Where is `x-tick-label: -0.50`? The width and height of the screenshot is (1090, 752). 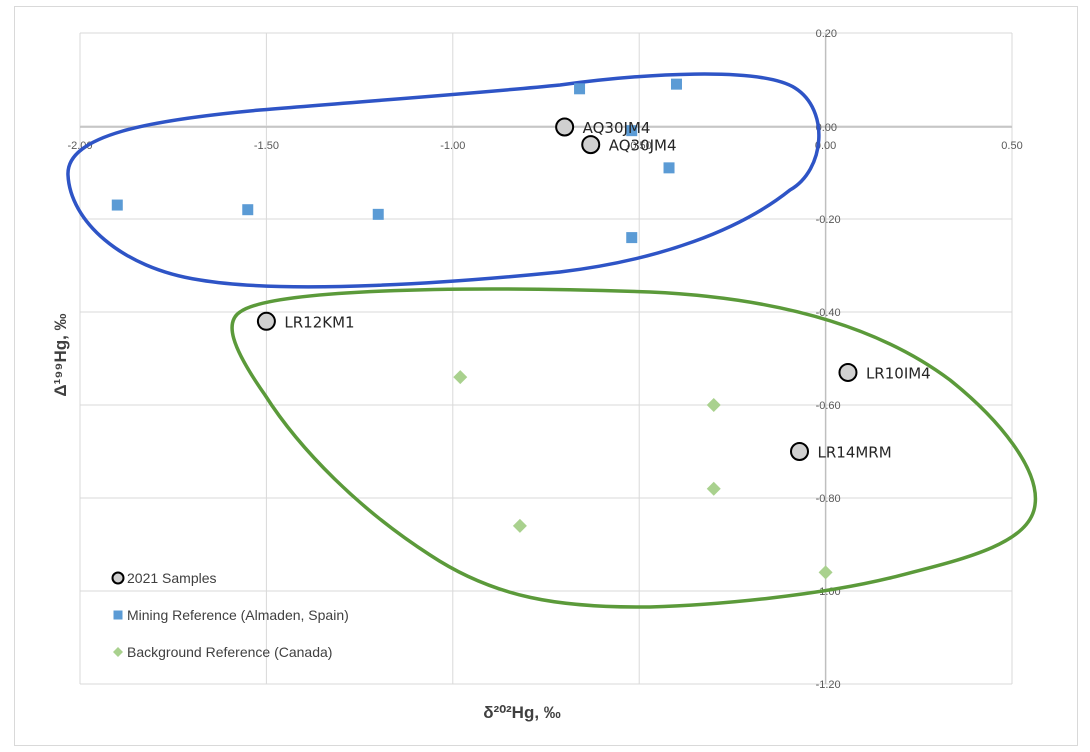 x-tick-label: -0.50 is located at coordinates (639, 146).